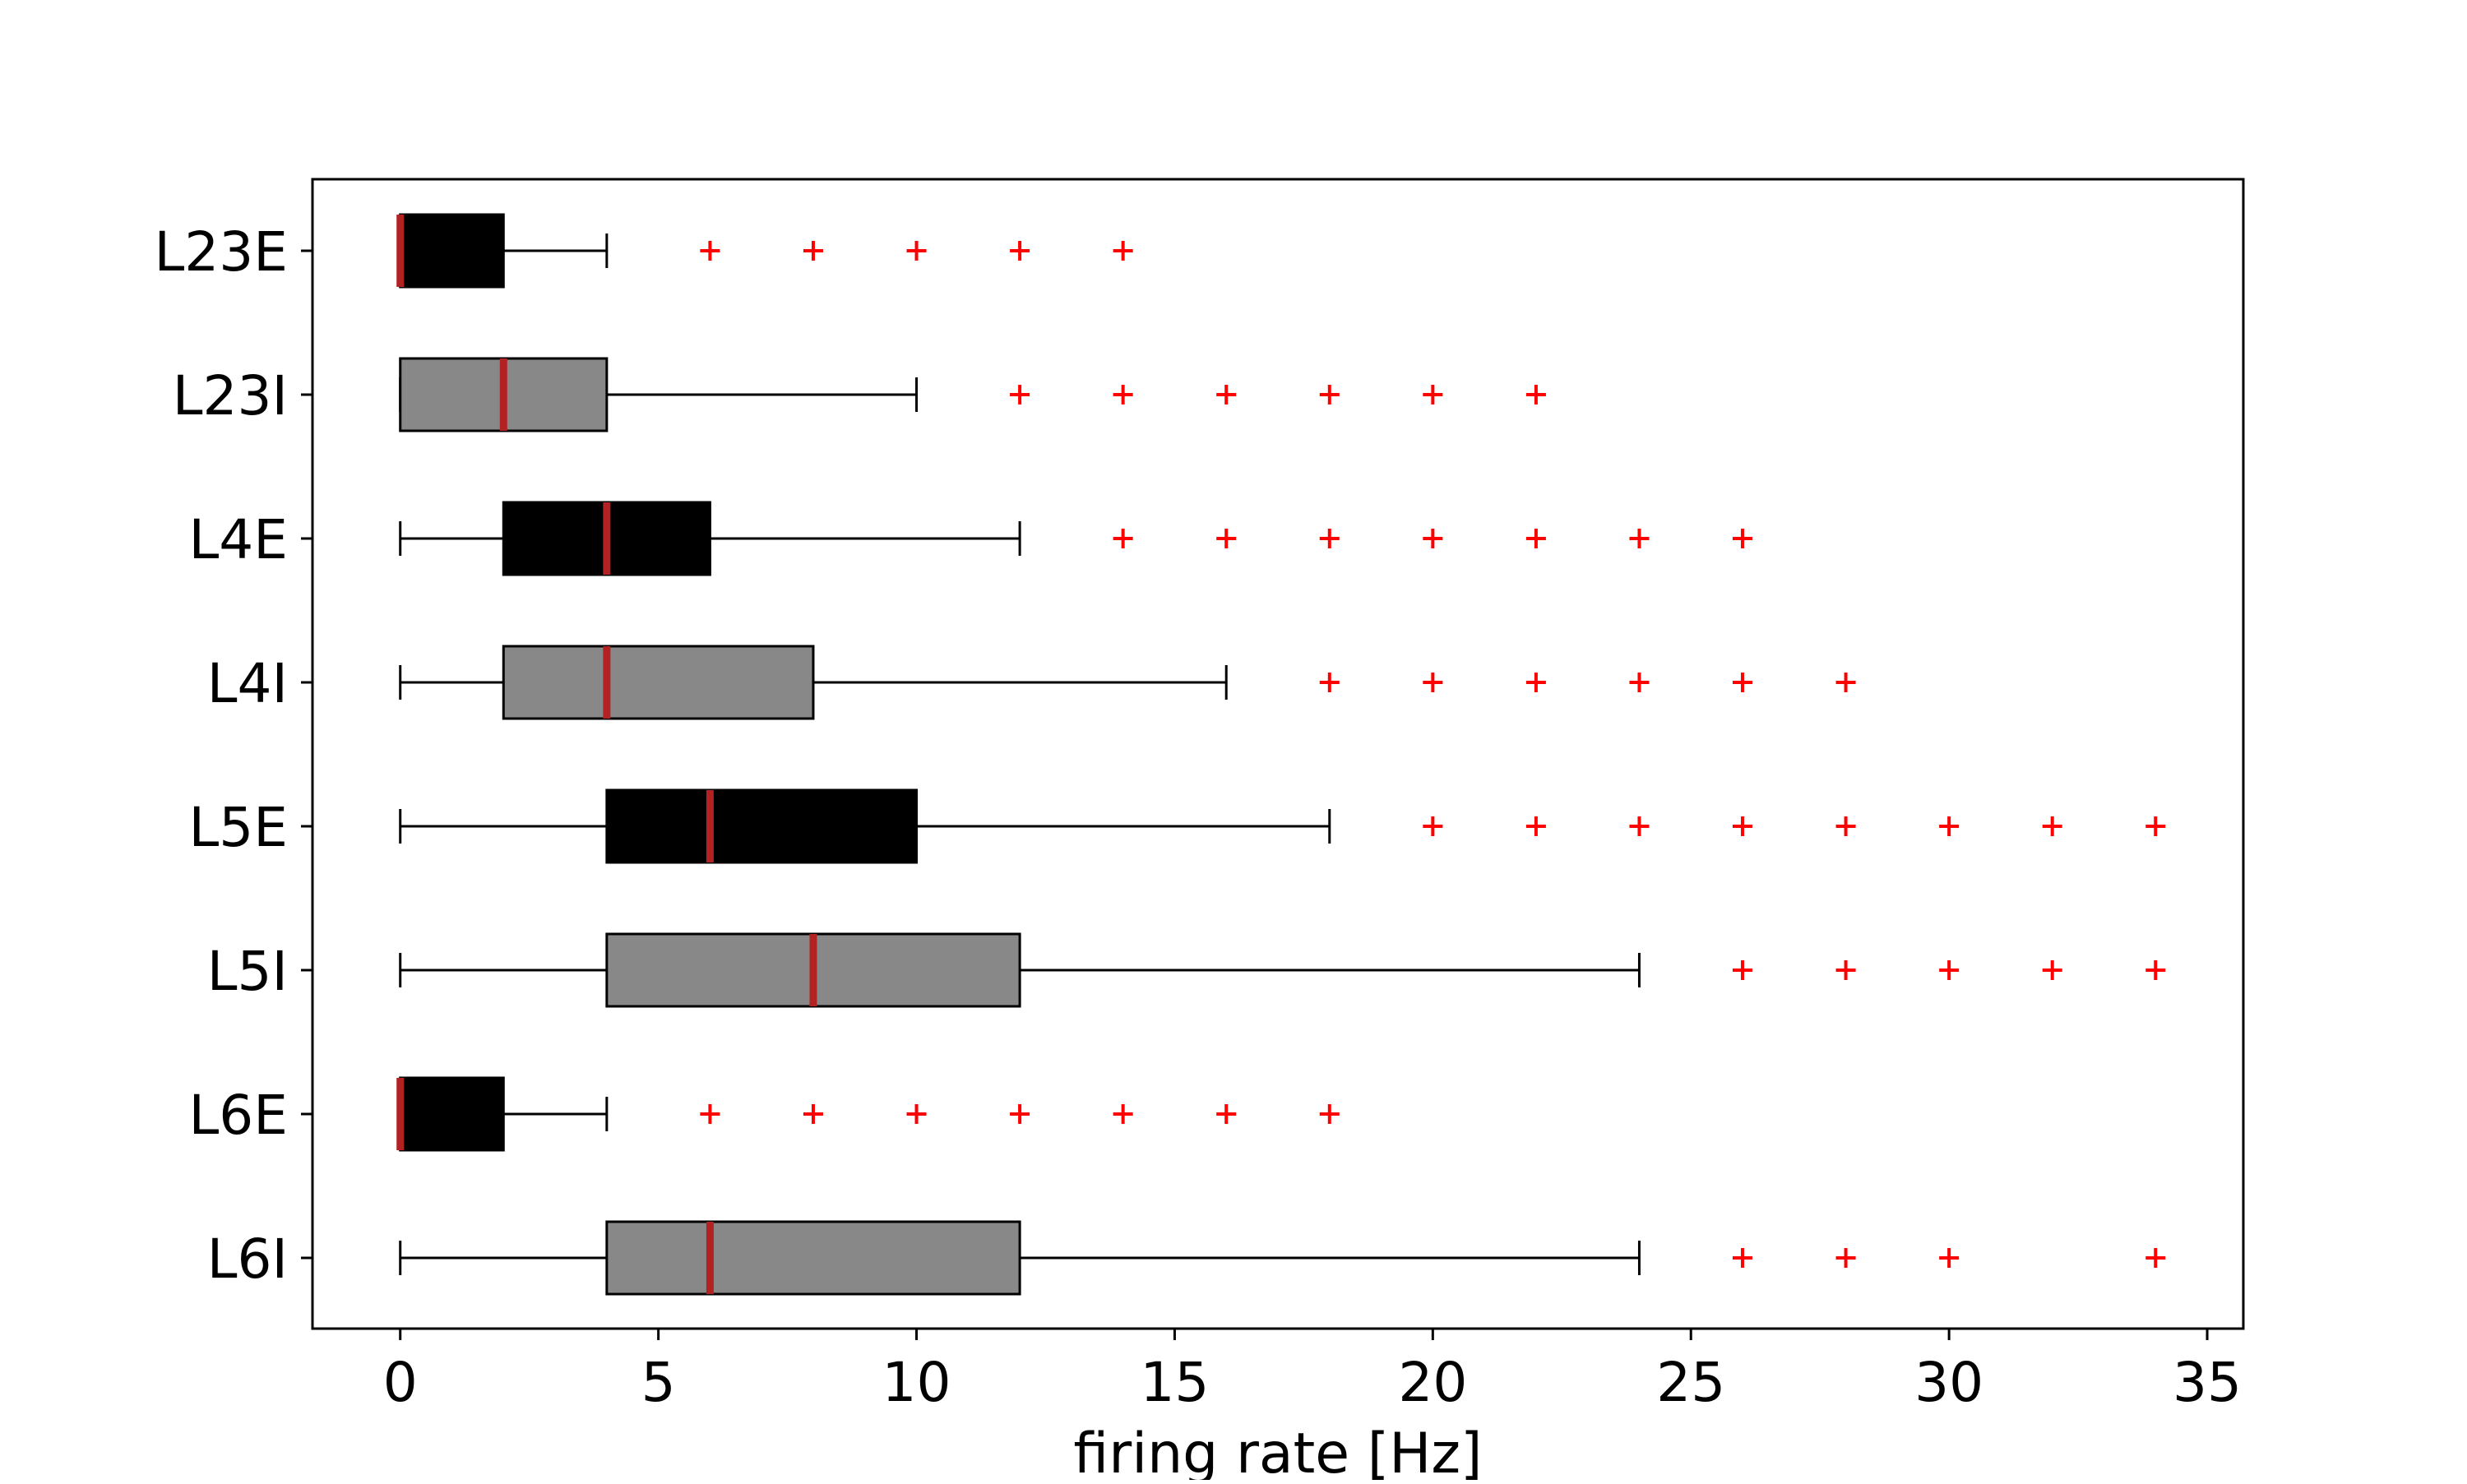 The height and width of the screenshot is (1484, 2467). Describe the element at coordinates (972, 394) in the screenshot. I see `box-l23i` at that location.